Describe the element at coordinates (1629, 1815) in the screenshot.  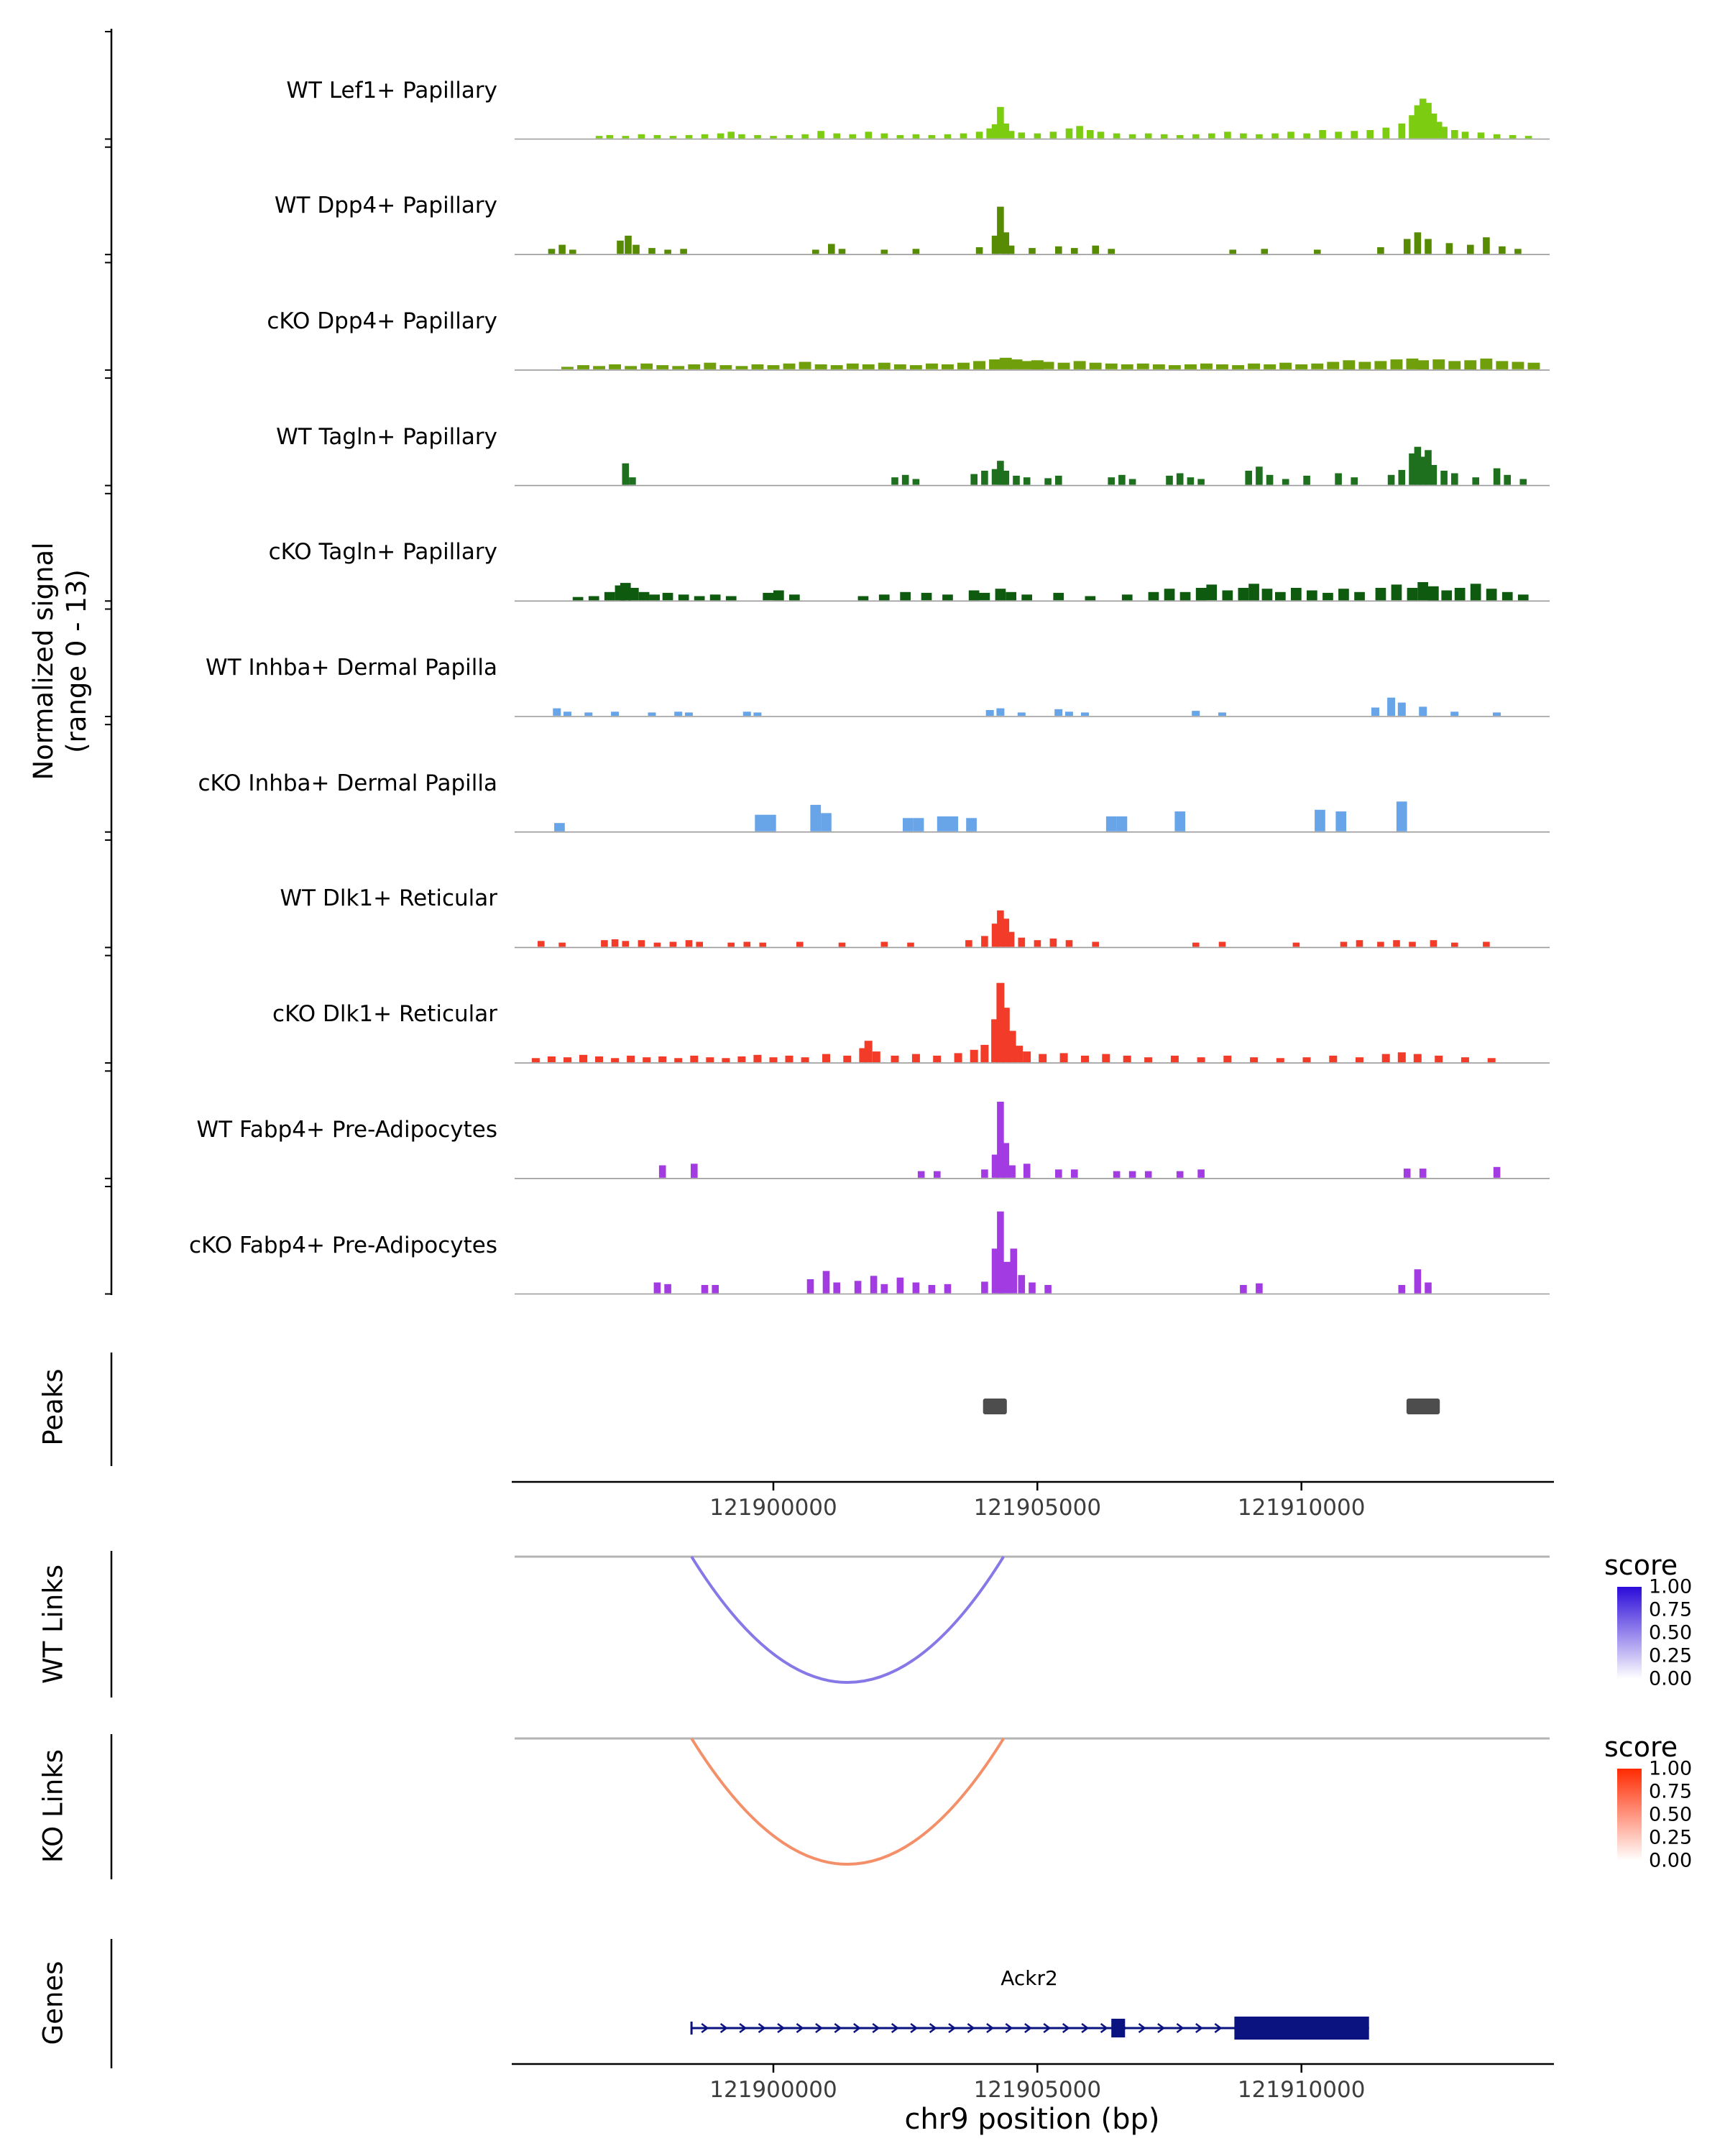
I see `ko-score-gradient-bar` at that location.